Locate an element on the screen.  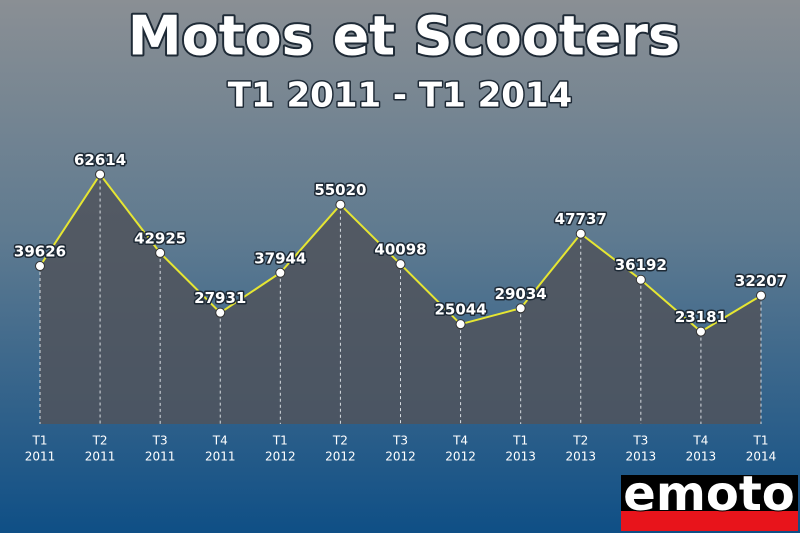
logo-box-top is located at coordinates (709, 493).